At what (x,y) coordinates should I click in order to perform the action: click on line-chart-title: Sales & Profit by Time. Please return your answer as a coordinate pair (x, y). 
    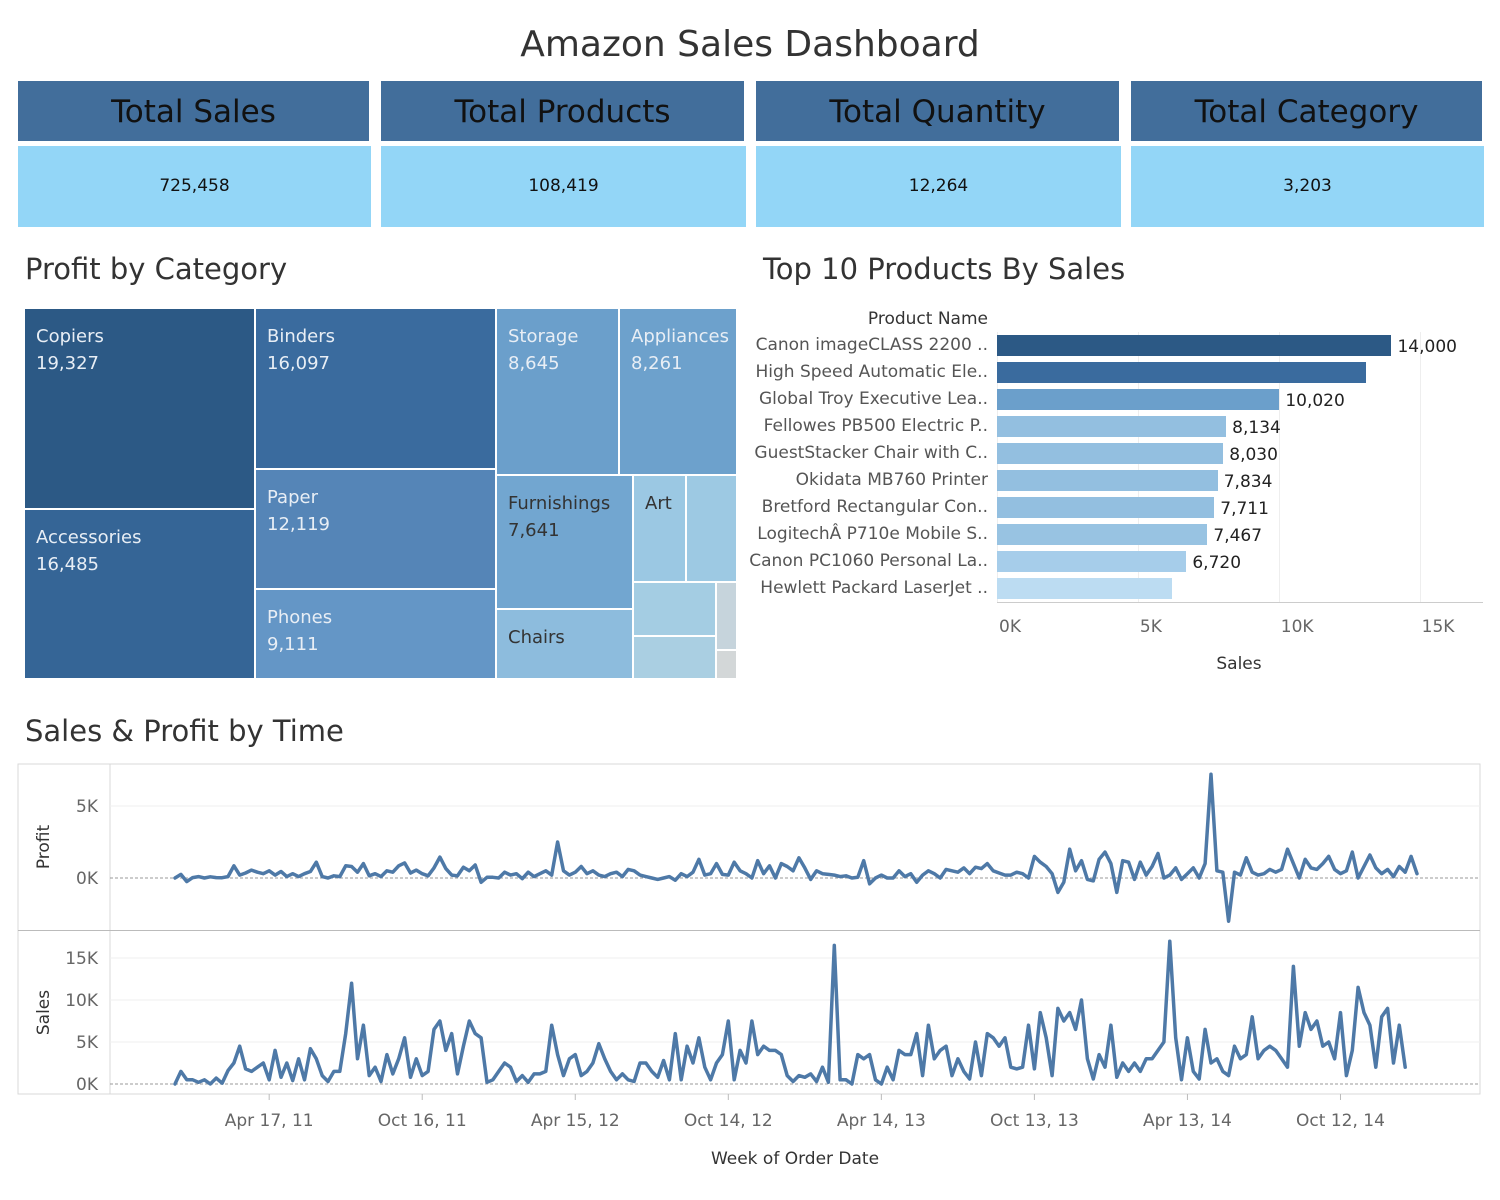
    Looking at the image, I should click on (184, 731).